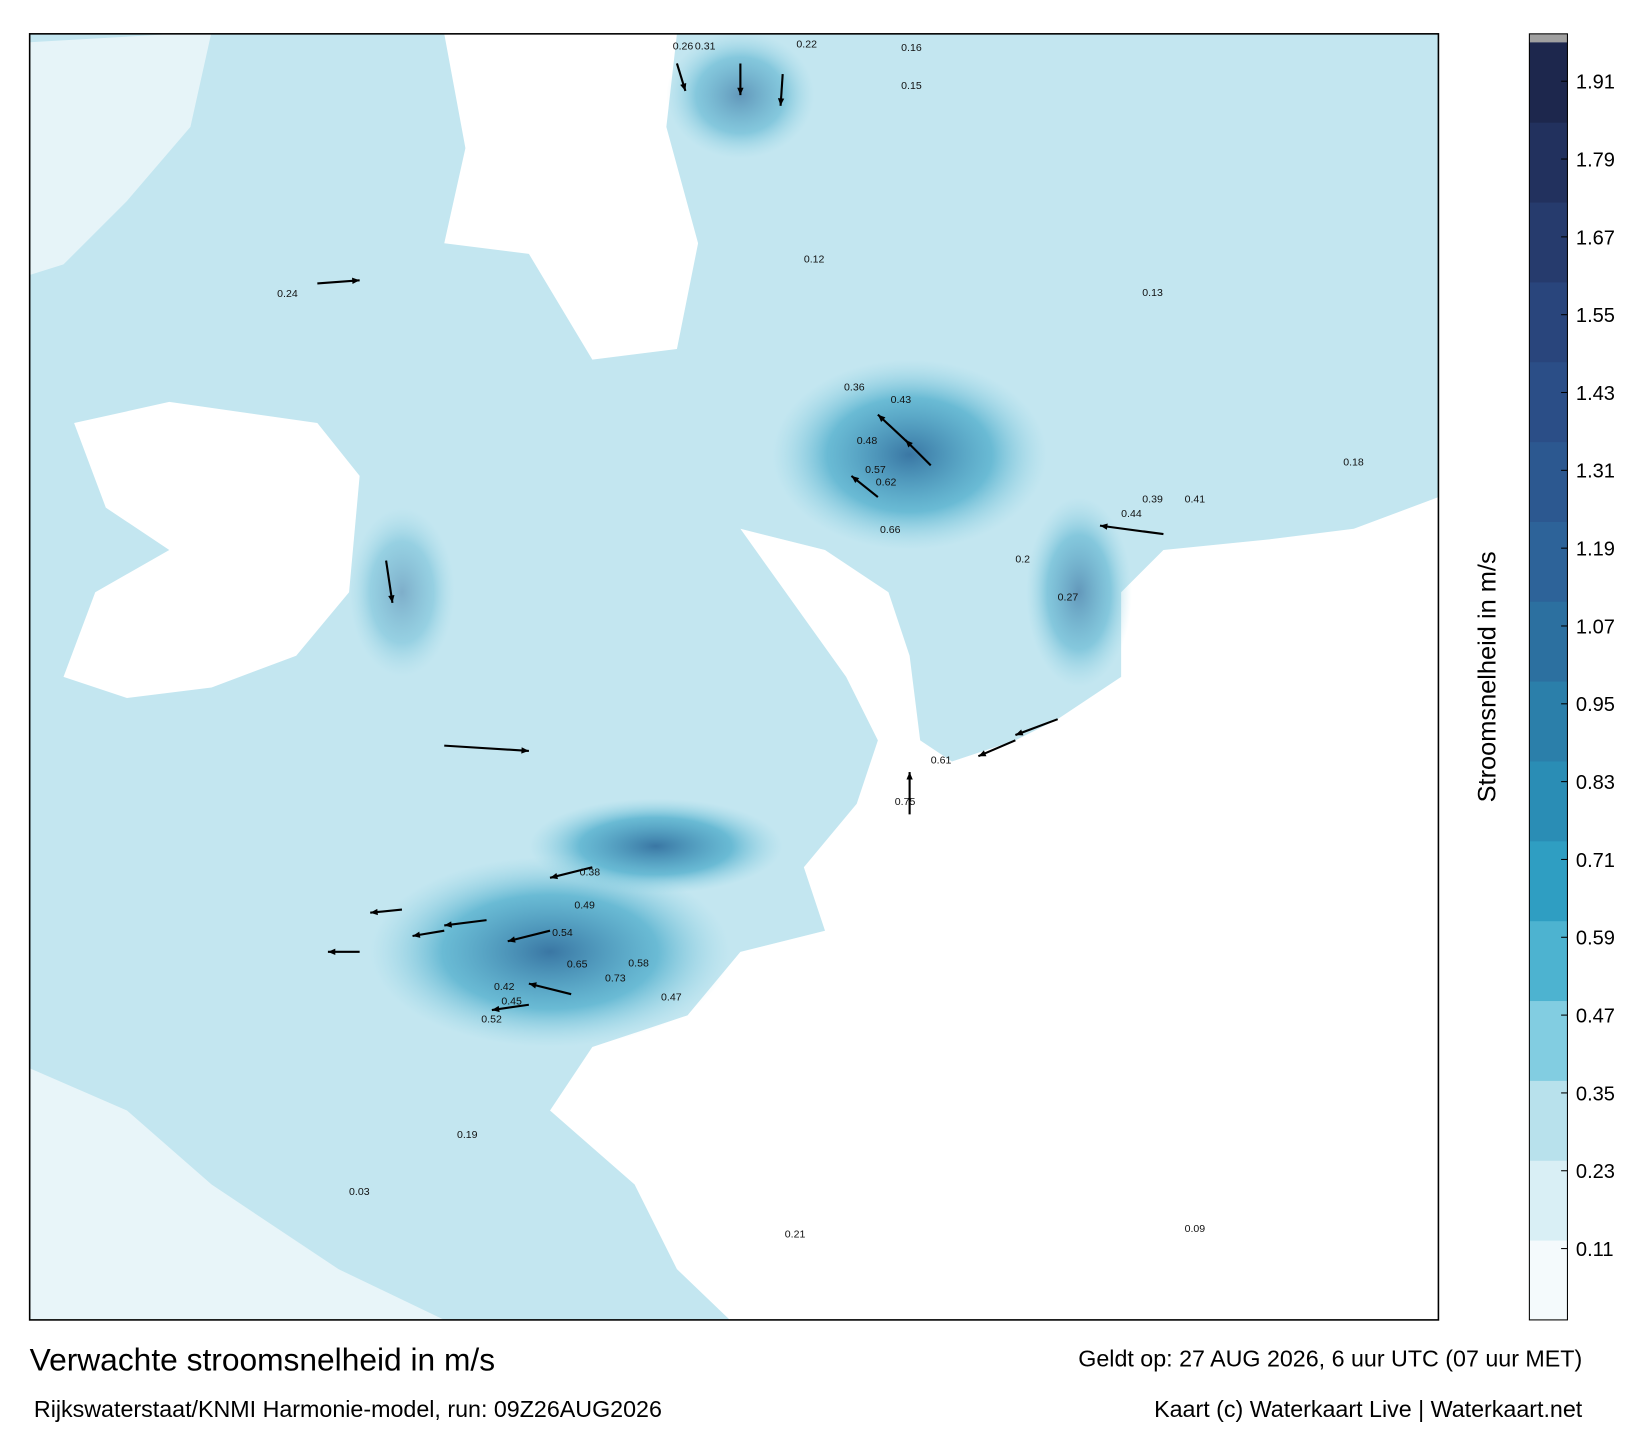 This screenshot has height=1450, width=1650. Describe the element at coordinates (1595, 705) in the screenshot. I see `colorbar-tick-label: 0.95` at that location.